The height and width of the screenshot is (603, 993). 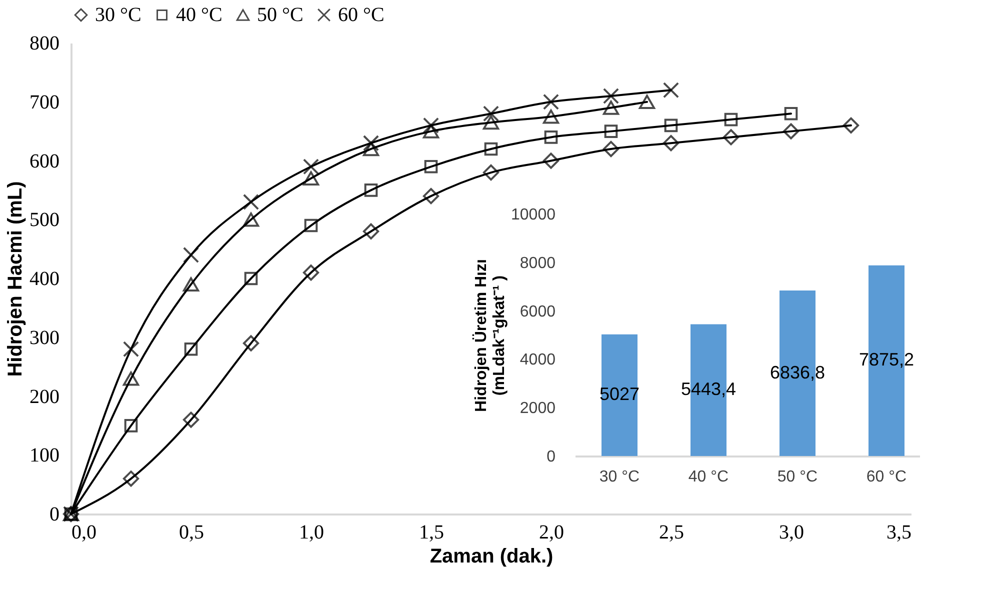 What do you see at coordinates (551, 533) in the screenshot?
I see `x-tick-label: 2,0` at bounding box center [551, 533].